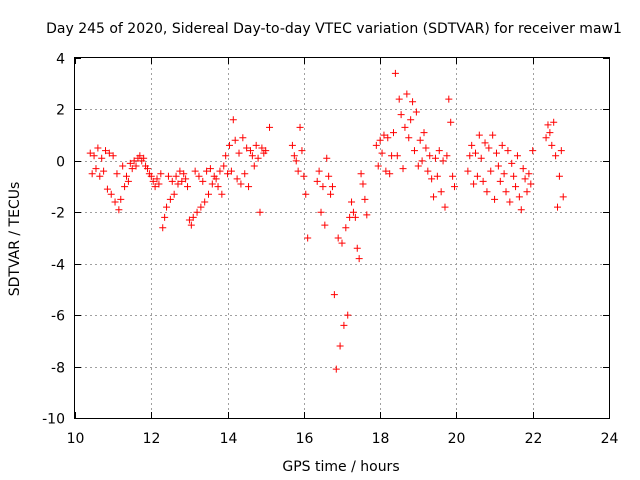 Image resolution: width=640 pixels, height=480 pixels. Describe the element at coordinates (229, 439) in the screenshot. I see `x-tick-label: 14` at that location.